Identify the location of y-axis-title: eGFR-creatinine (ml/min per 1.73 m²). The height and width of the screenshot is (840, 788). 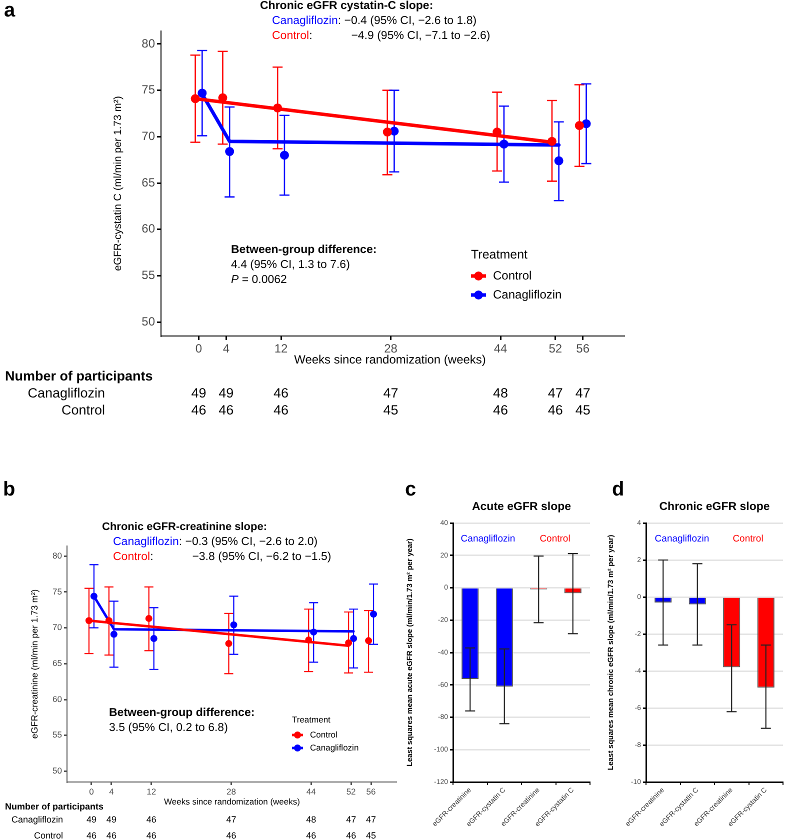
(34, 664).